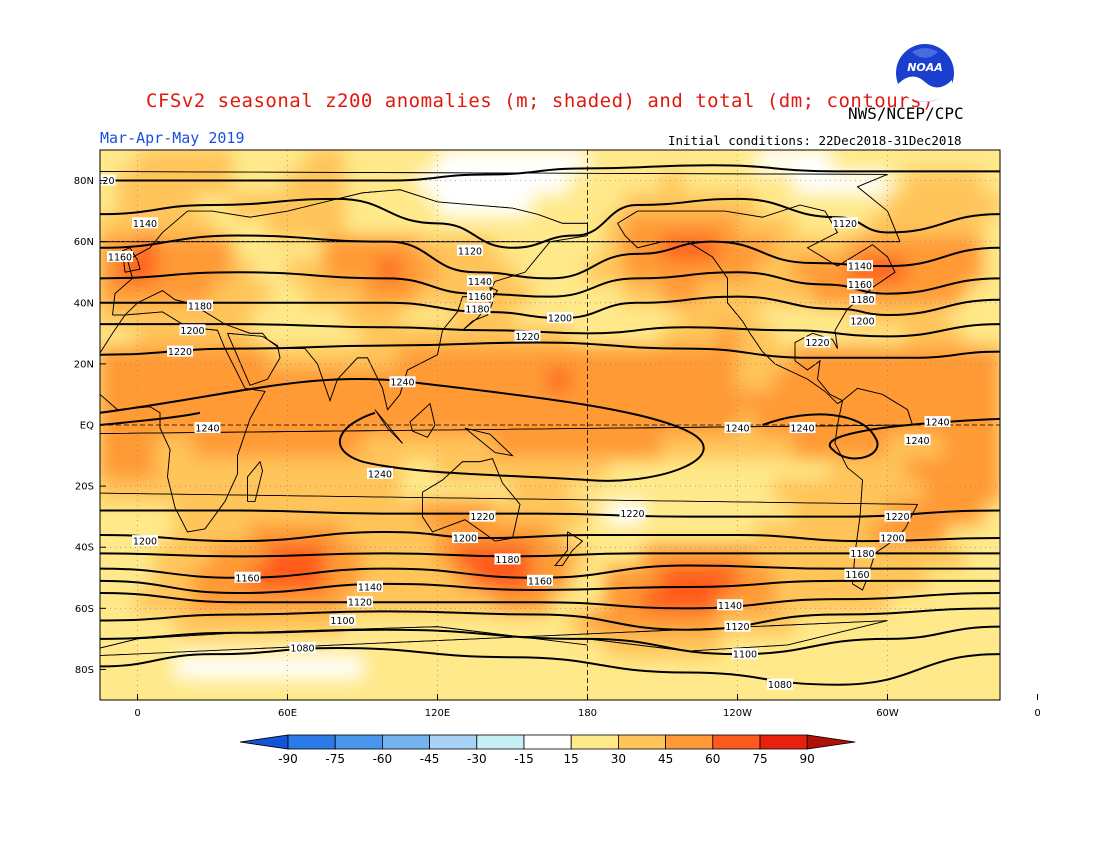  Describe the element at coordinates (137, 713) in the screenshot. I see `lon-tick-label: 0` at that location.